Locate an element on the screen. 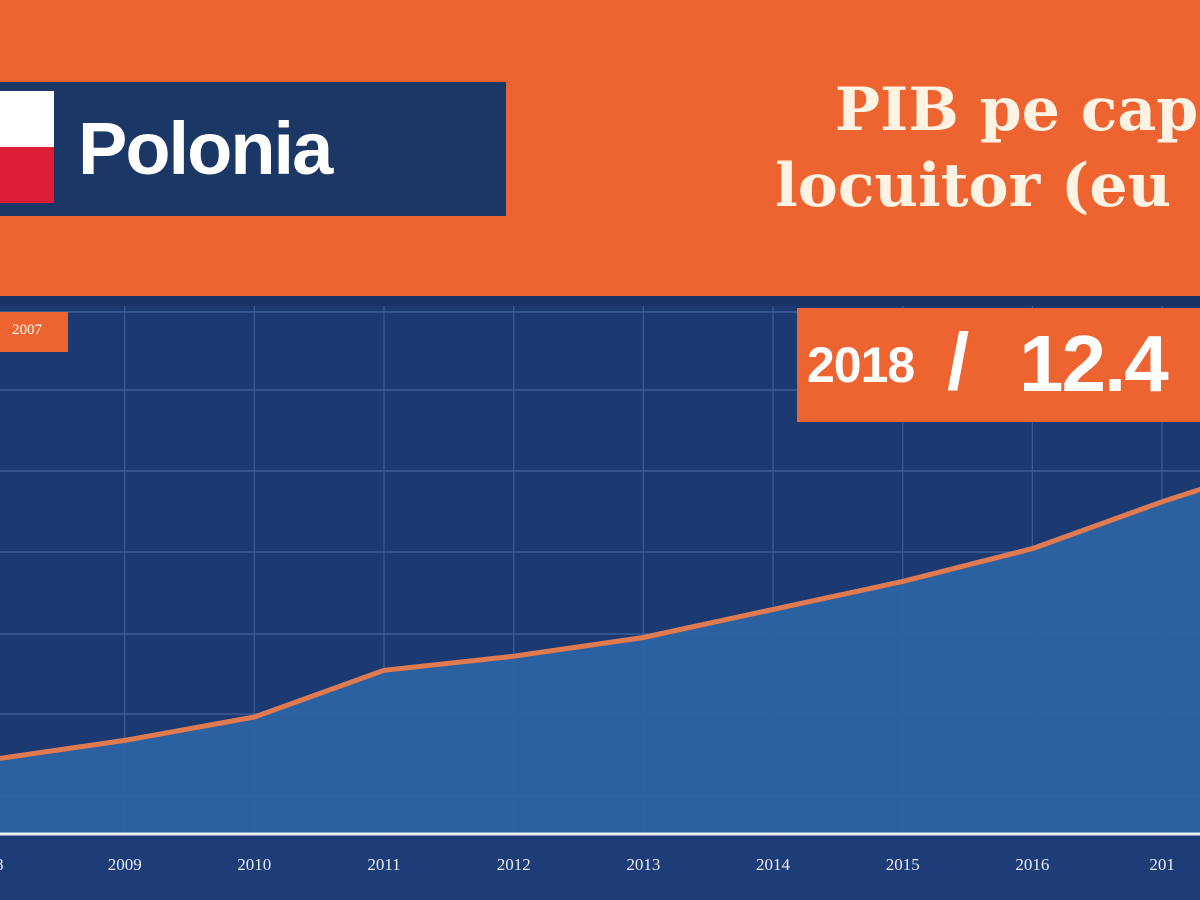 Image resolution: width=1200 pixels, height=900 pixels. start-year-badge: 2007 is located at coordinates (34, 332).